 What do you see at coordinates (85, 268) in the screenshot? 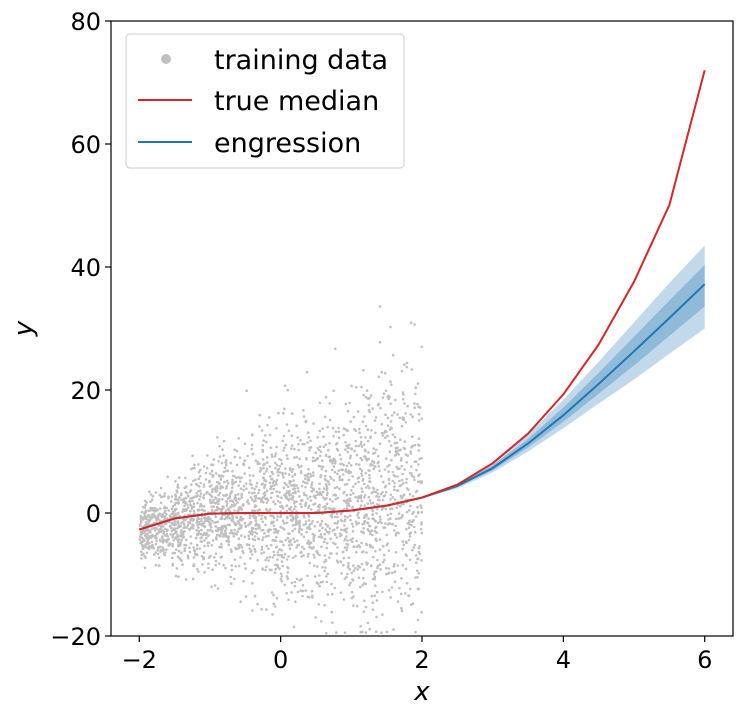
I see `y-tick-label: 40` at bounding box center [85, 268].